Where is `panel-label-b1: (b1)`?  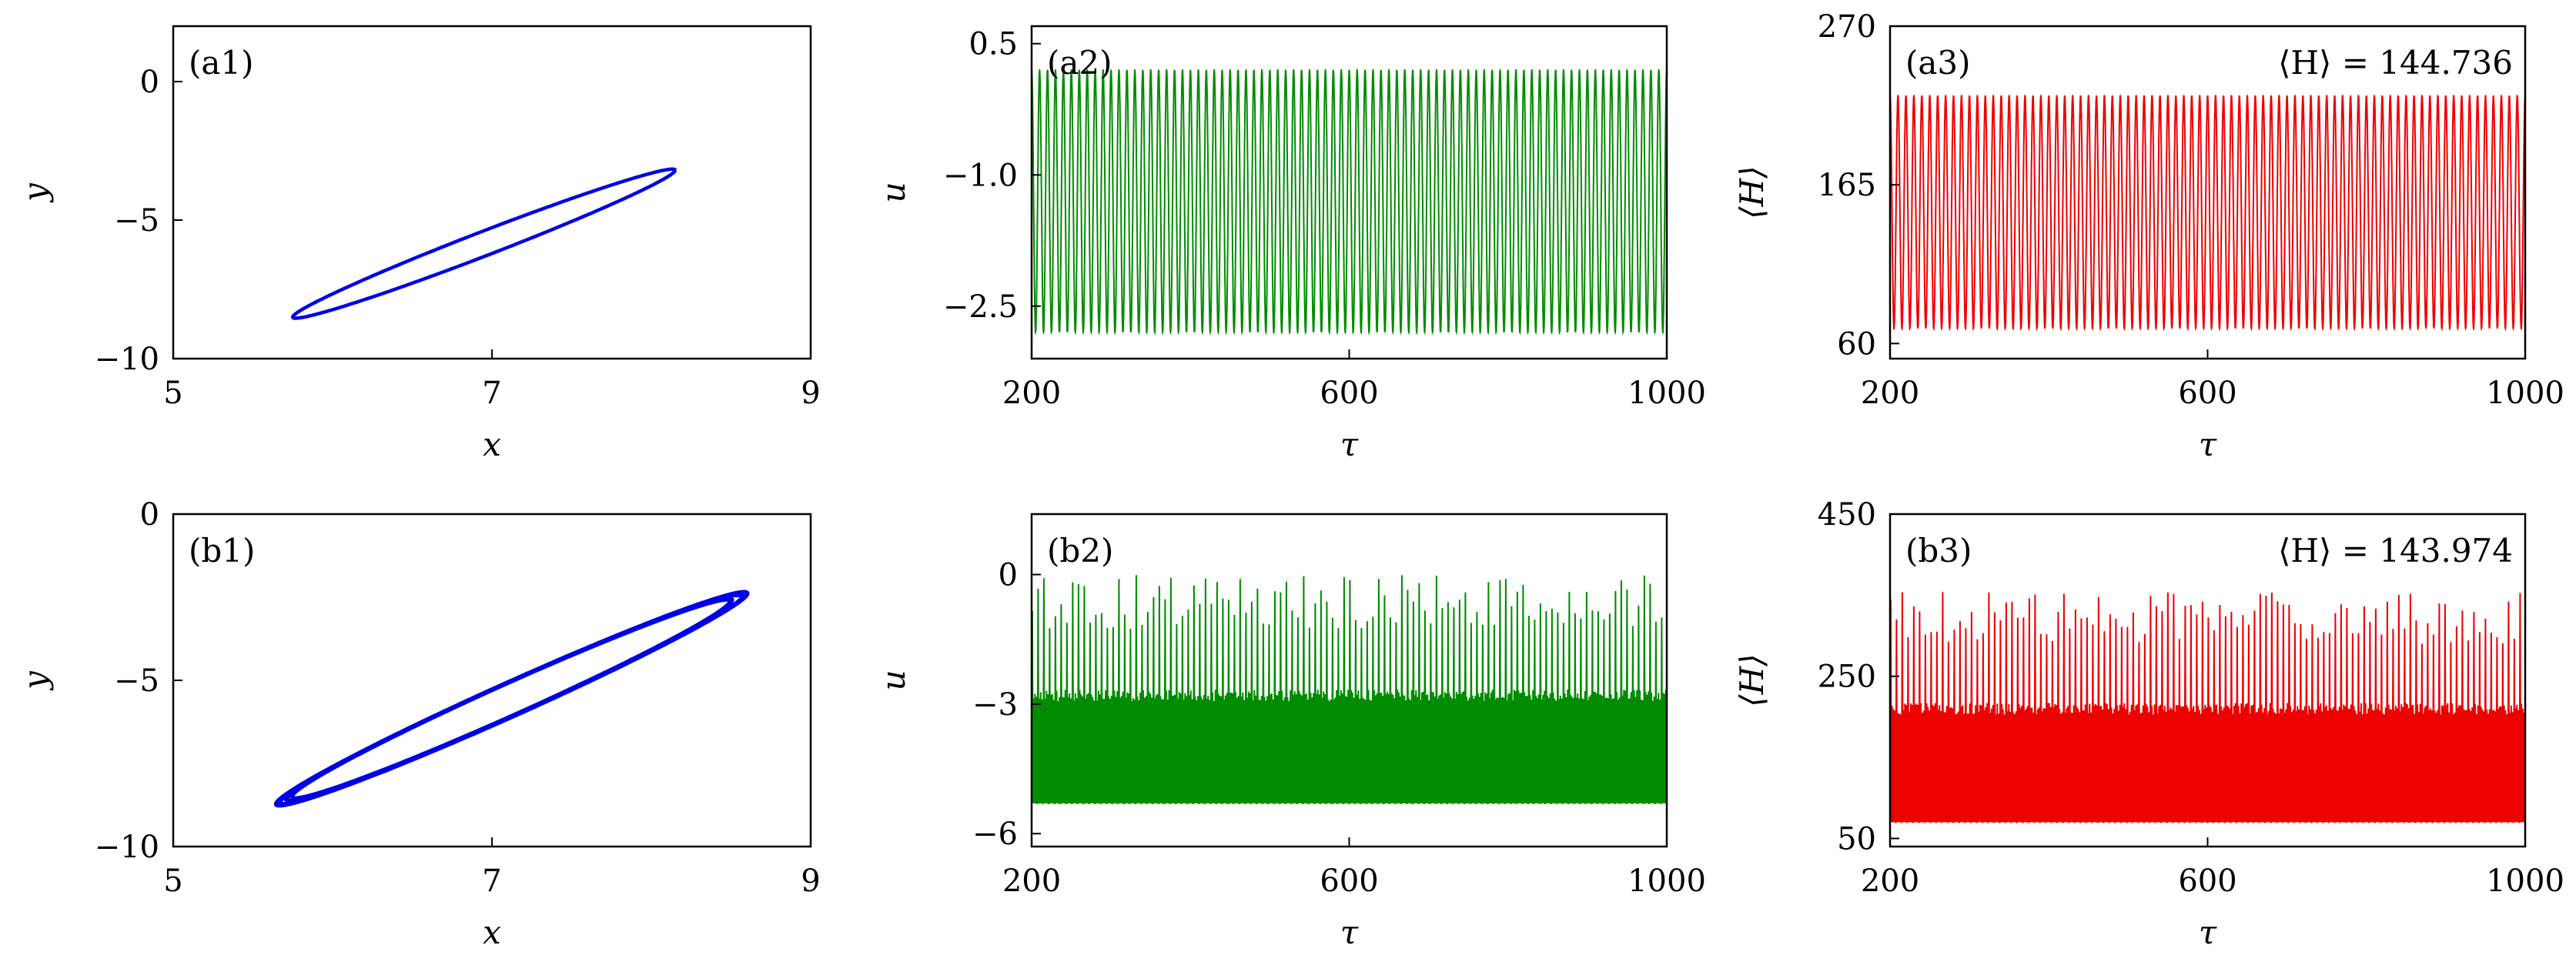 panel-label-b1: (b1) is located at coordinates (222, 551).